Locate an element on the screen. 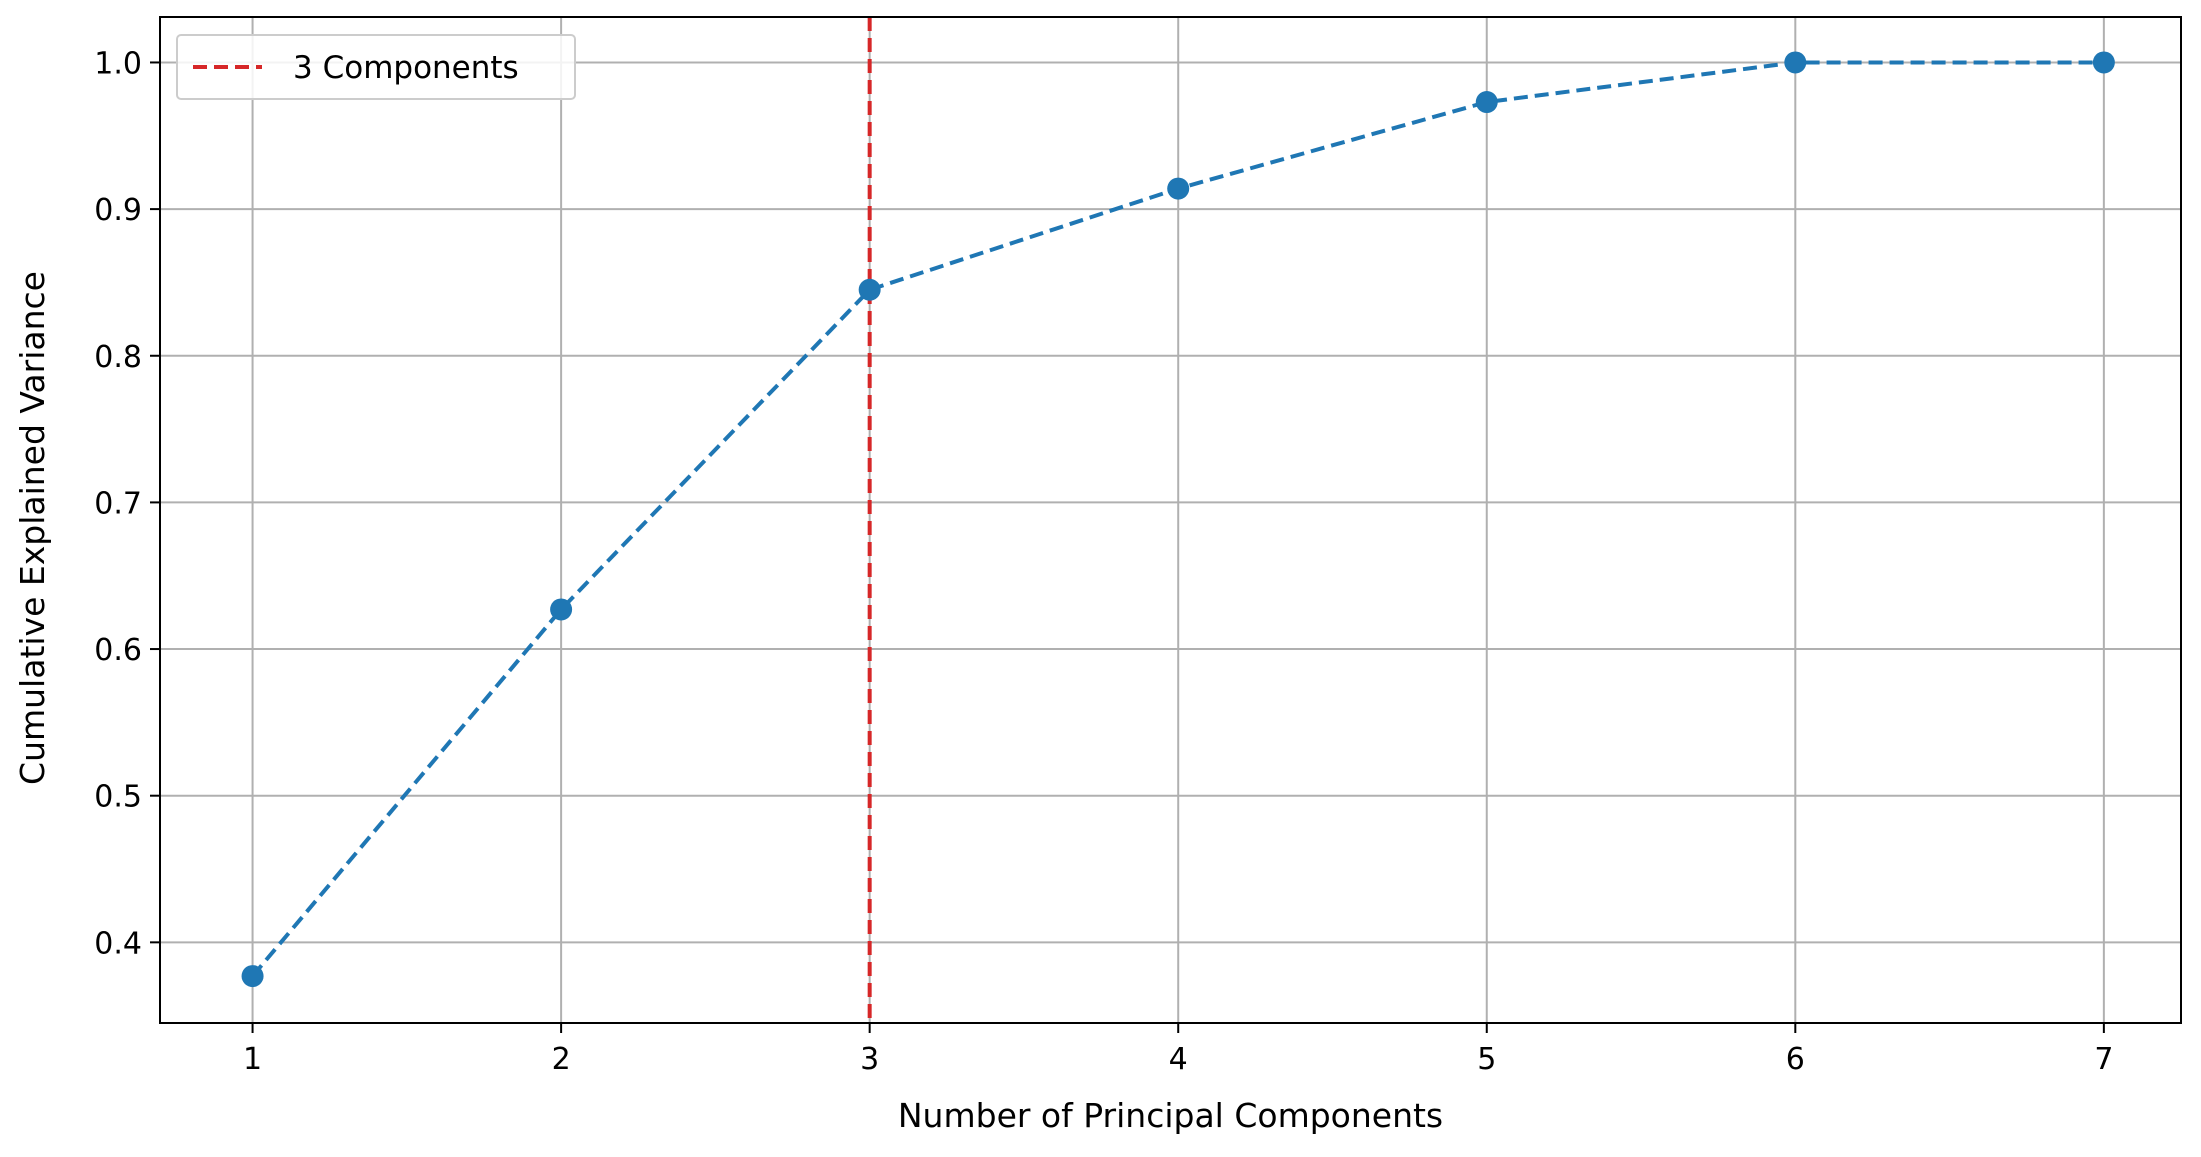 The width and height of the screenshot is (2201, 1157). y-tick-label: 0.4 is located at coordinates (118, 943).